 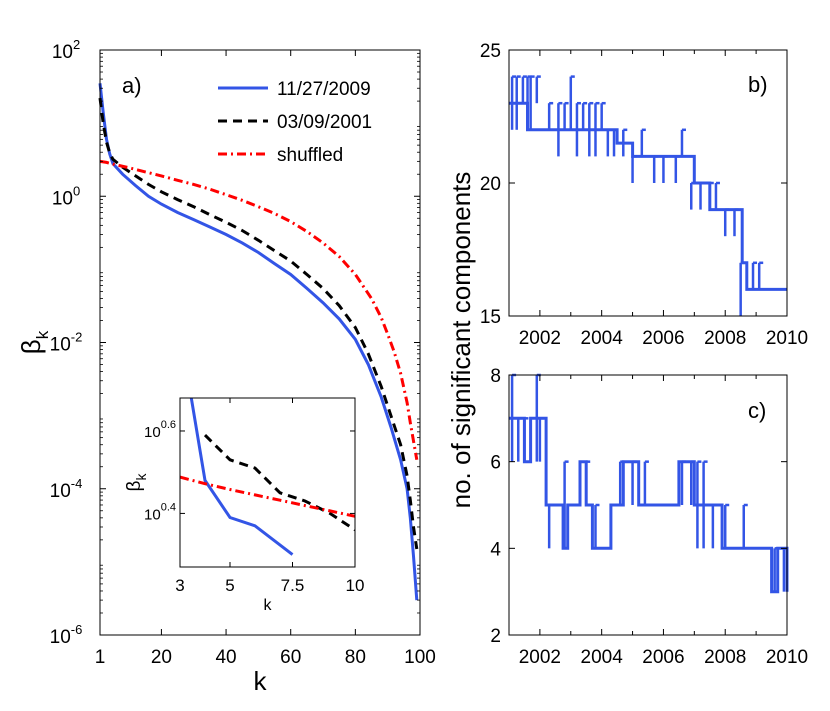 What do you see at coordinates (663, 338) in the screenshot?
I see `b-x-tick-label: 2006` at bounding box center [663, 338].